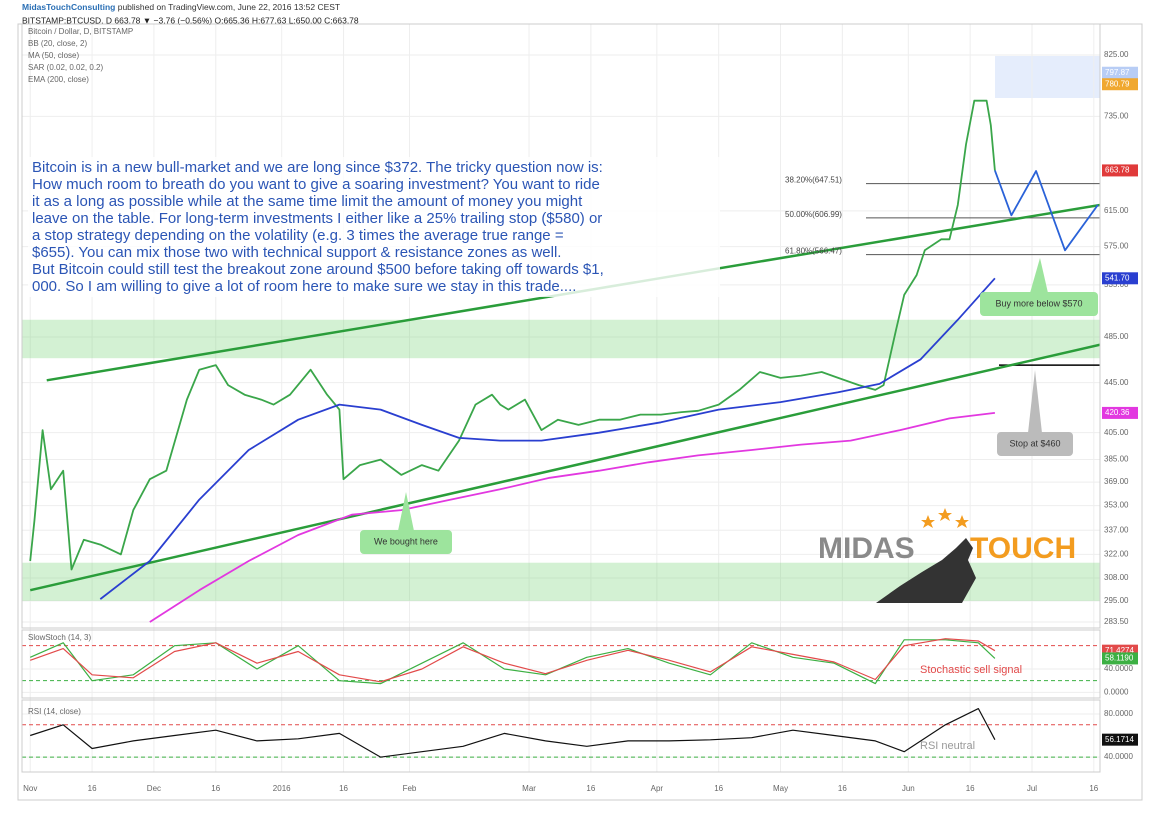 This screenshot has width=1159, height=814. Describe the element at coordinates (1116, 577) in the screenshot. I see `y-tick-label: 308.00` at that location.